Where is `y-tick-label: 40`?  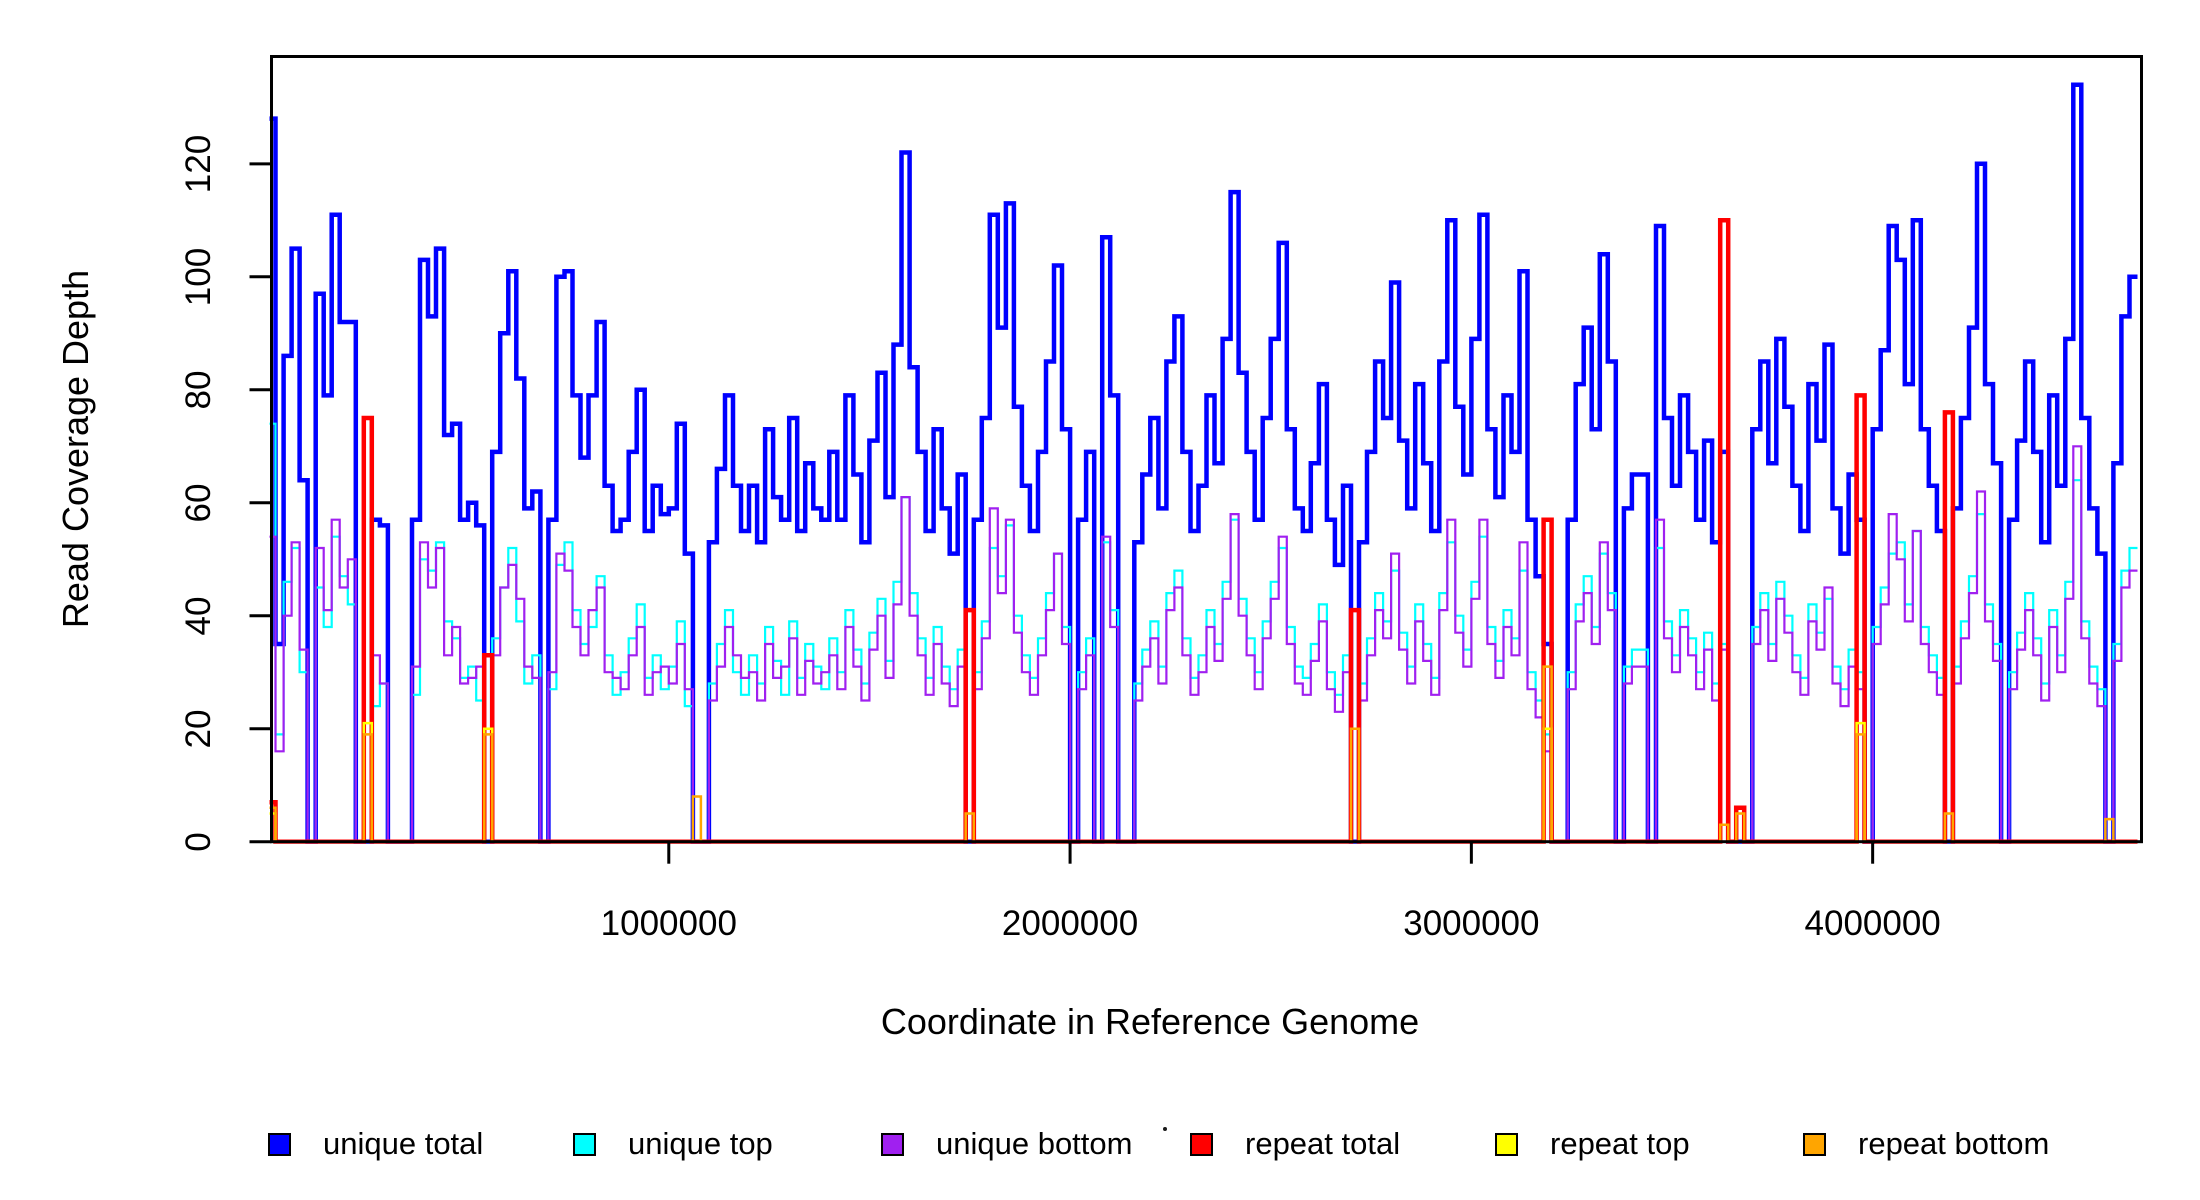
y-tick-label: 40 is located at coordinates (198, 616).